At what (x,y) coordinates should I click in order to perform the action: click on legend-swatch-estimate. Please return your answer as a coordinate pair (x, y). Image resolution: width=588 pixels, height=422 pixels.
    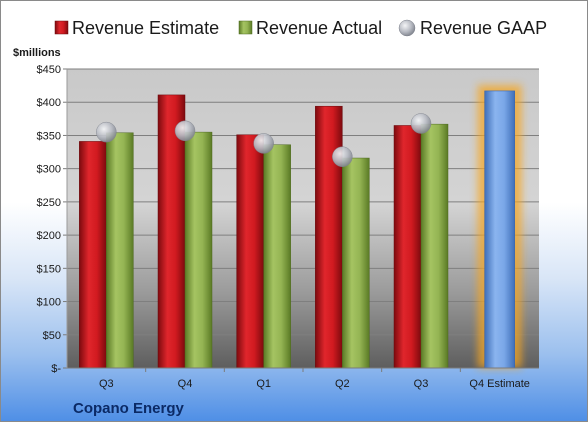
    Looking at the image, I should click on (61, 27).